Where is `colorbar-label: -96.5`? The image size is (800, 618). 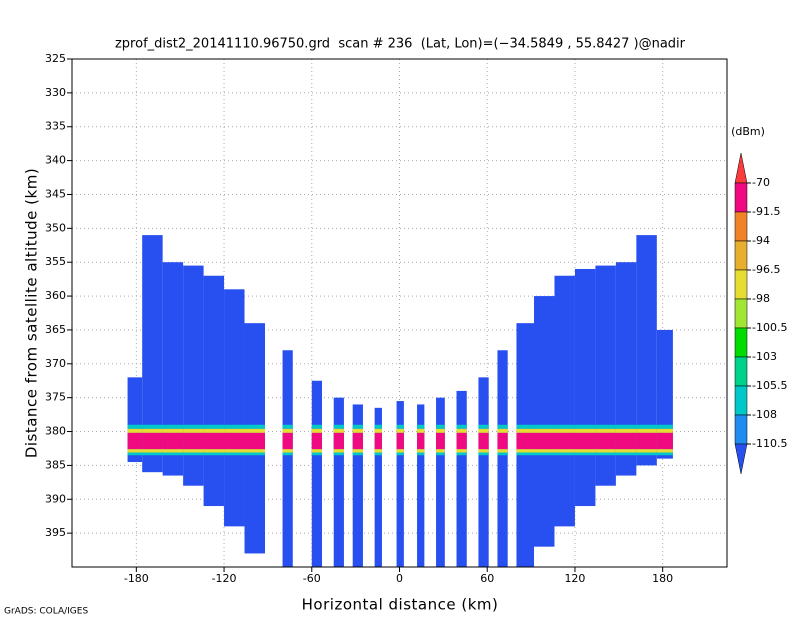
colorbar-label: -96.5 is located at coordinates (766, 269).